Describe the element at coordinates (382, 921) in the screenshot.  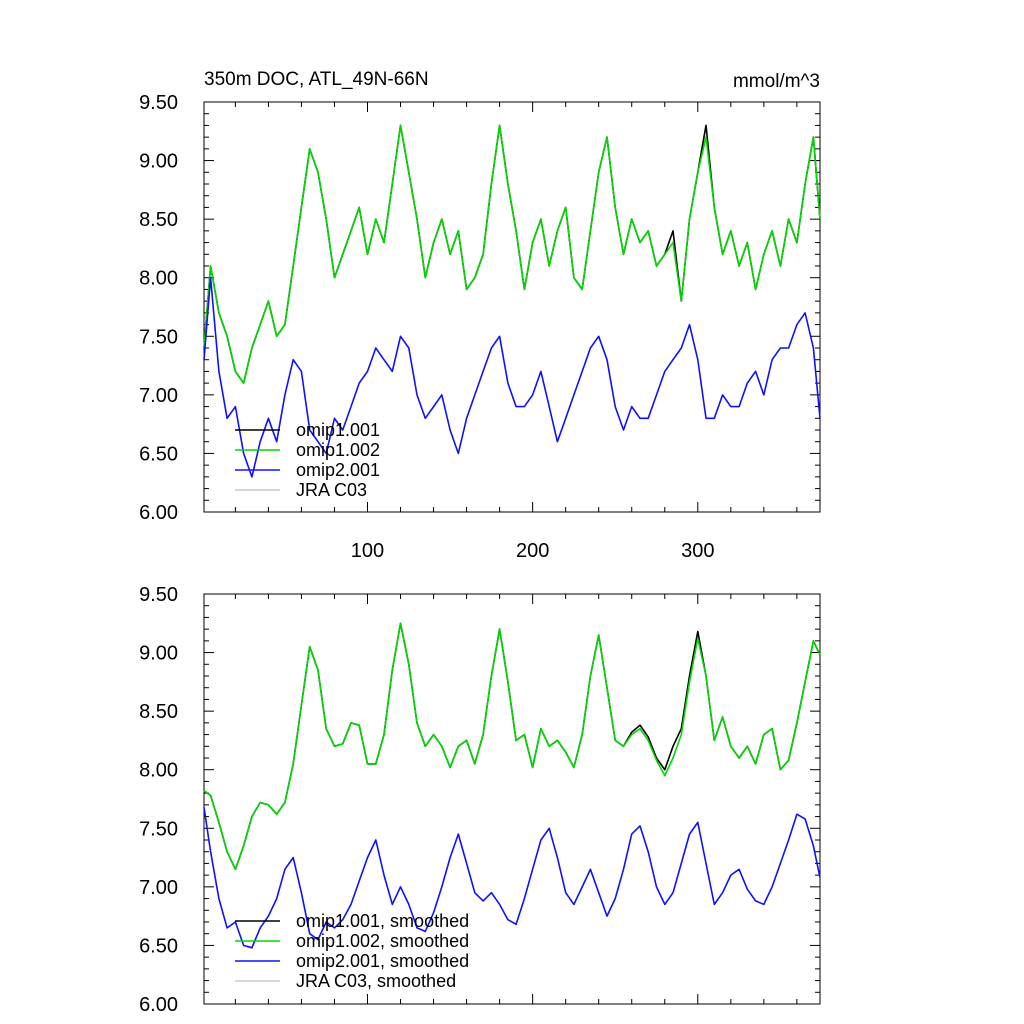
I see `legend-label: omip1.001, smoothed` at that location.